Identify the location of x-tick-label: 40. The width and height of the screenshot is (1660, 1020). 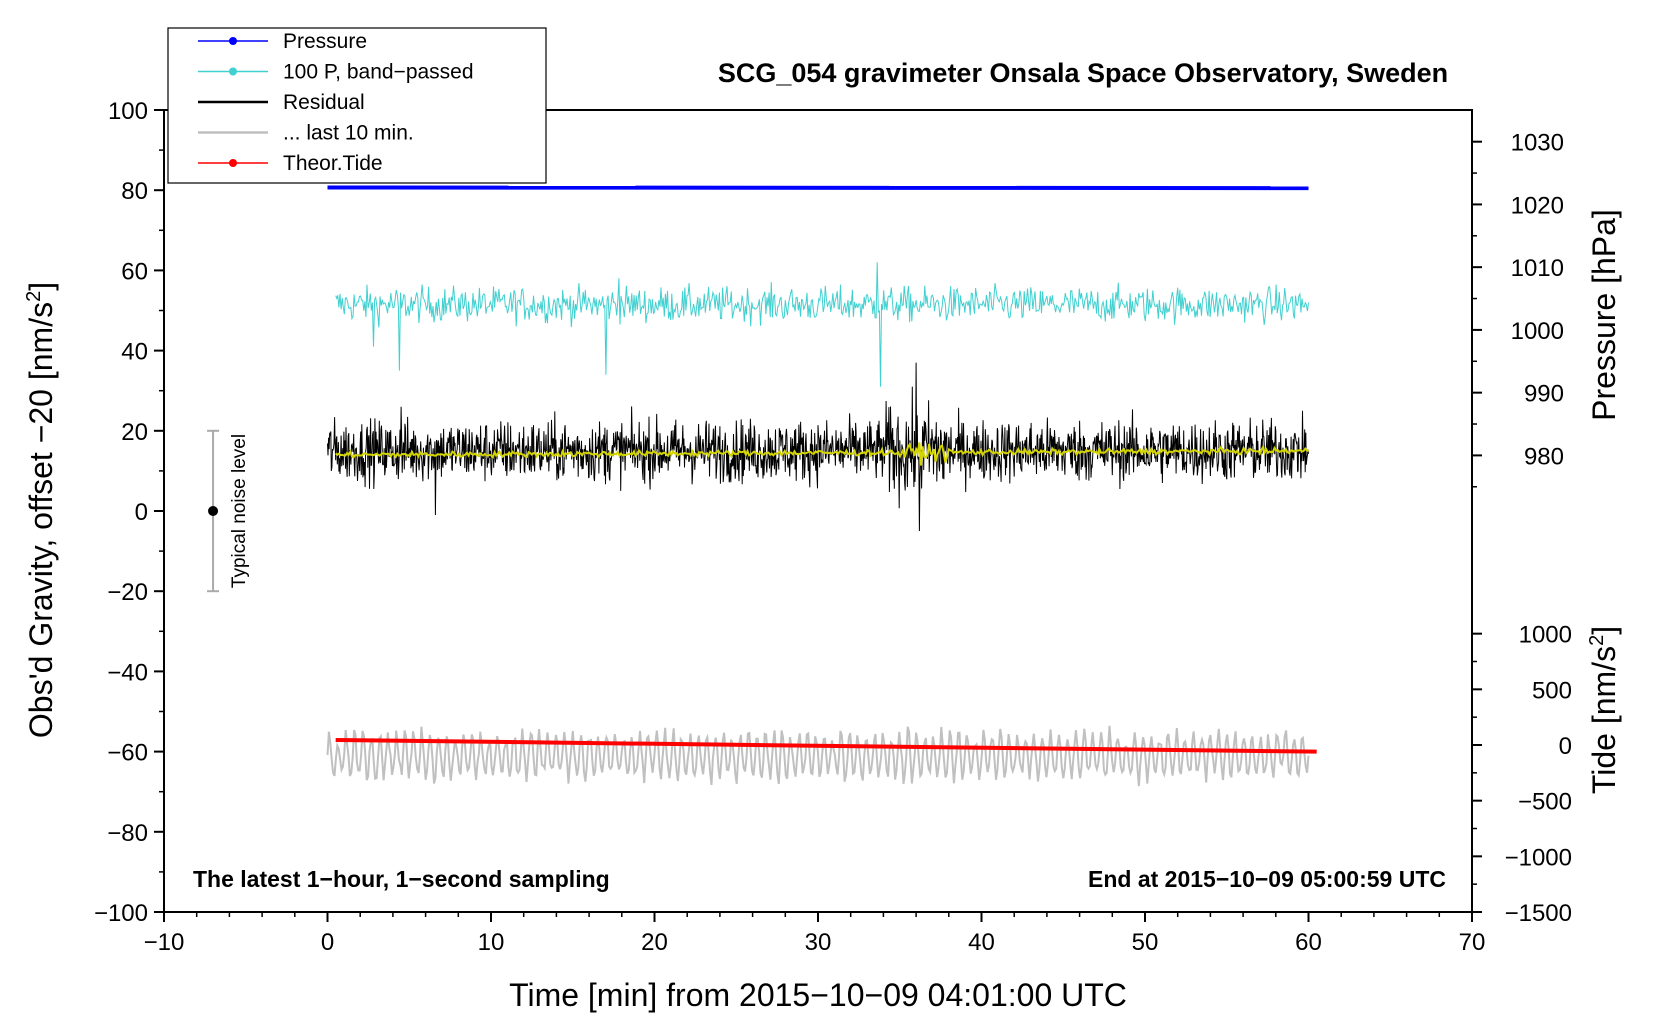
(981, 942).